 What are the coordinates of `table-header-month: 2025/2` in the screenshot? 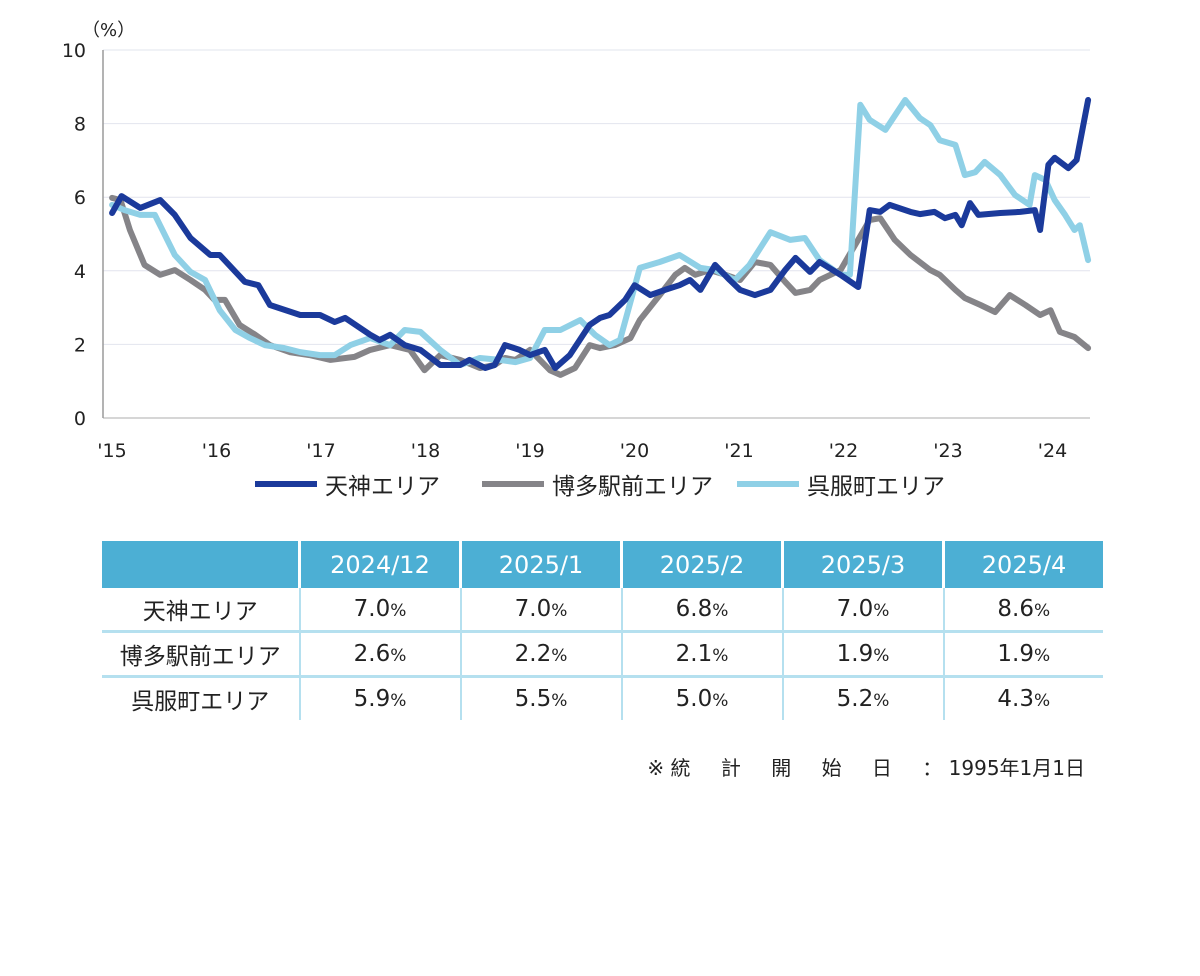 It's located at (701, 564).